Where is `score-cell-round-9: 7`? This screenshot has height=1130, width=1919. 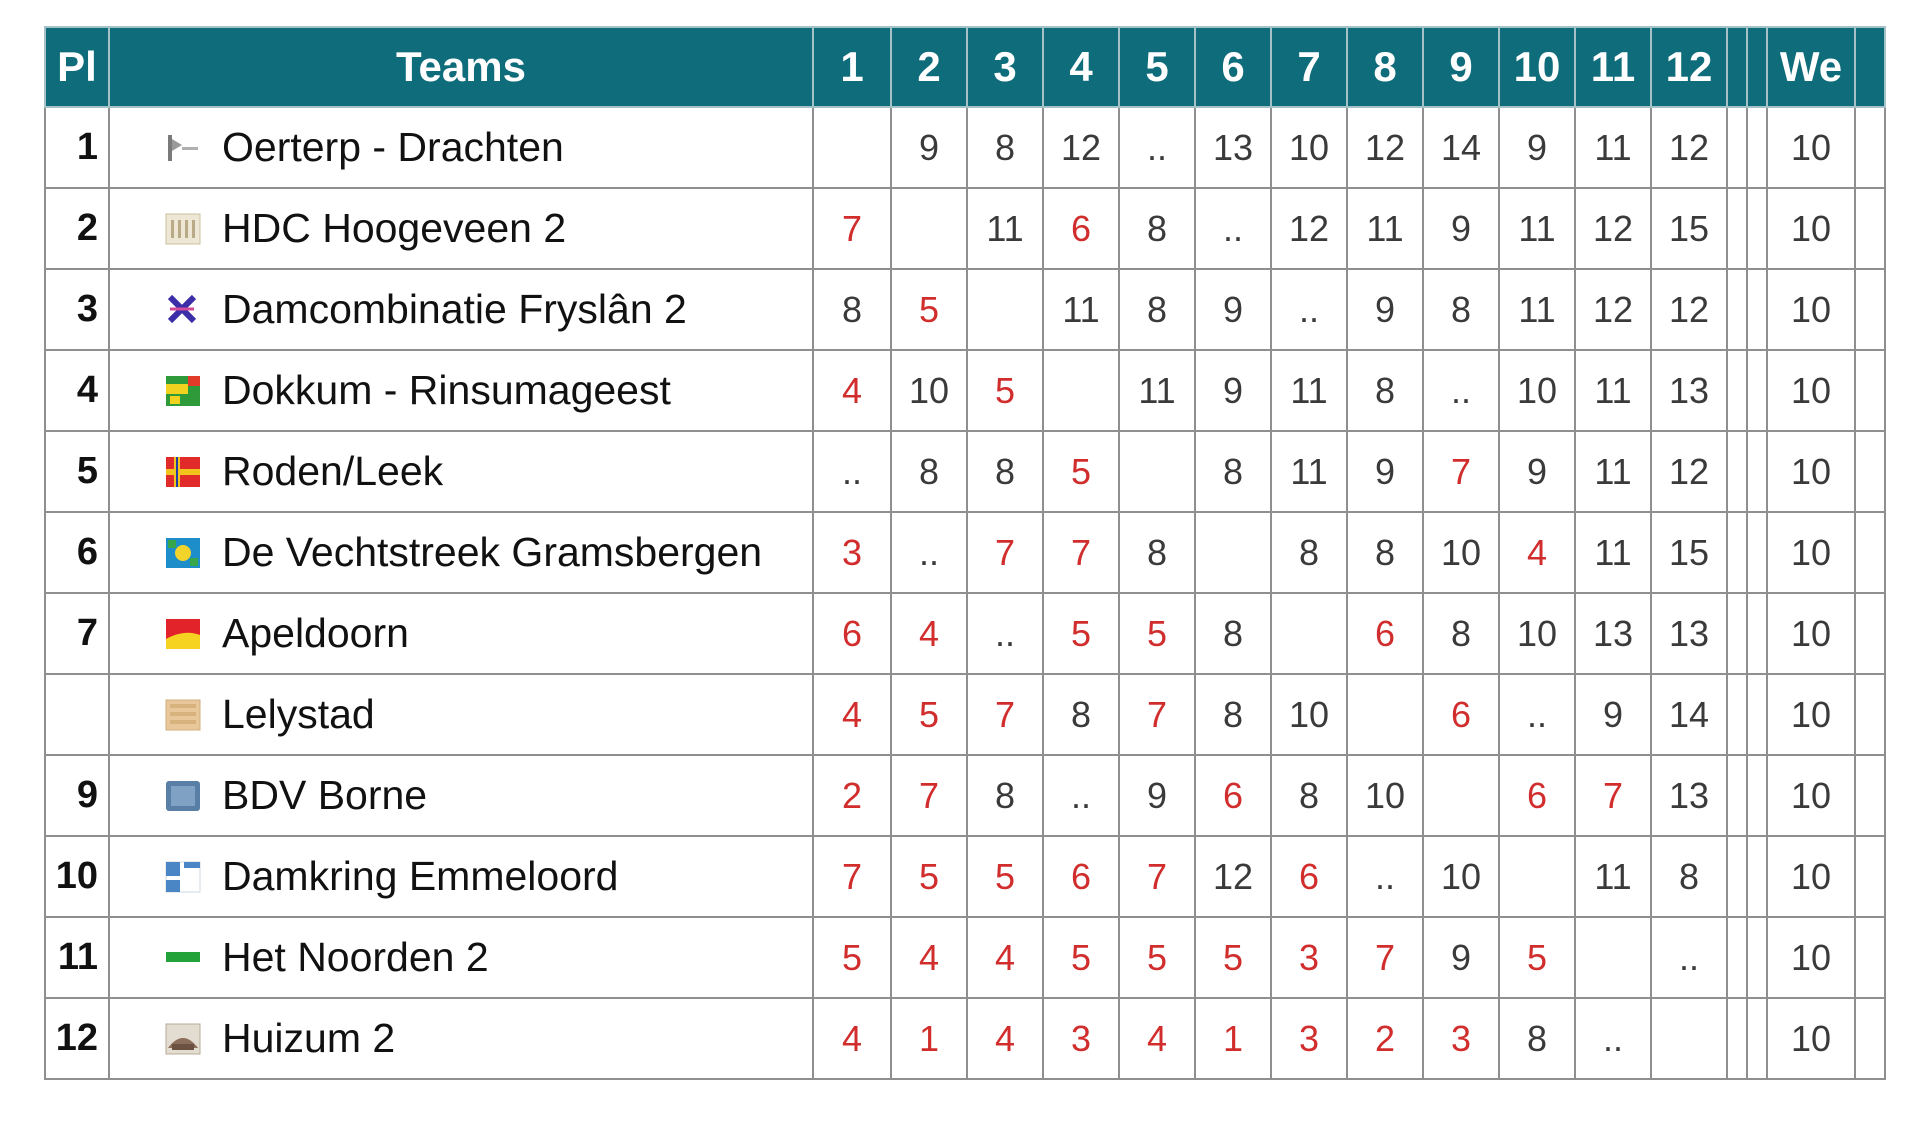 score-cell-round-9: 7 is located at coordinates (1461, 471).